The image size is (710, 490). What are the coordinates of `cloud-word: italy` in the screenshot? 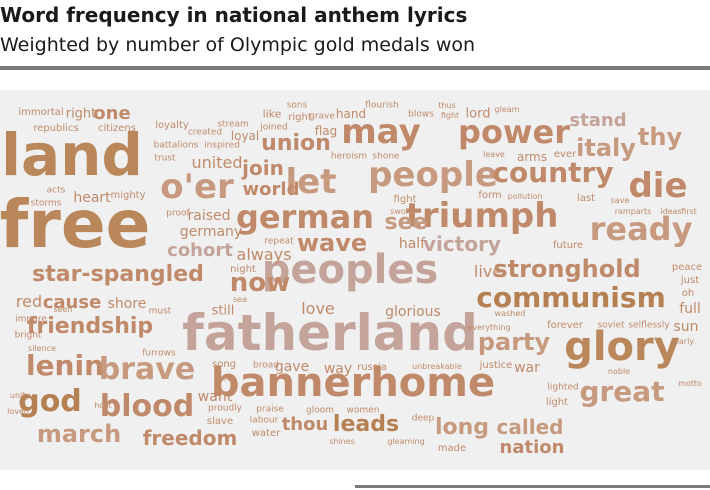 It's located at (606, 148).